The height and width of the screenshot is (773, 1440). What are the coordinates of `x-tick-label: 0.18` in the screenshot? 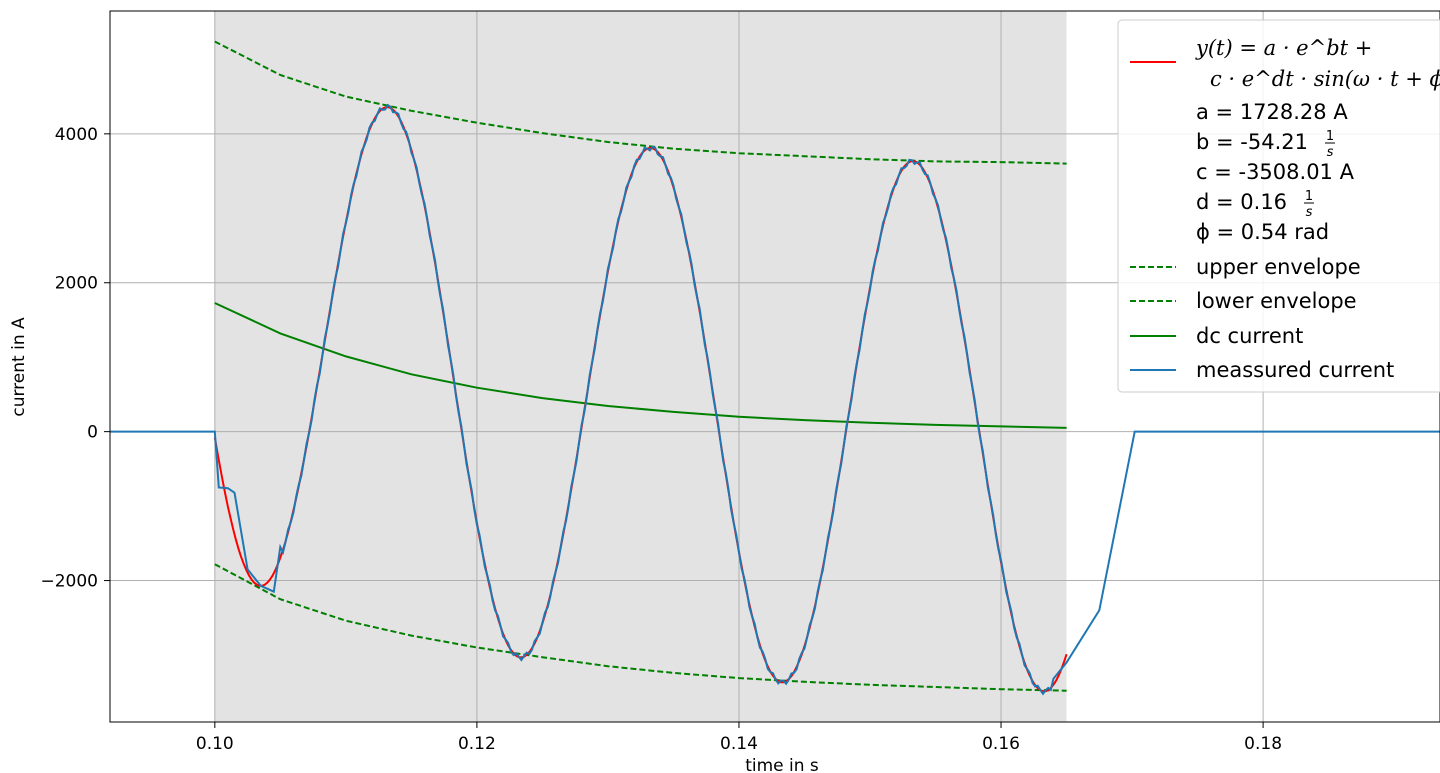 It's located at (1263, 744).